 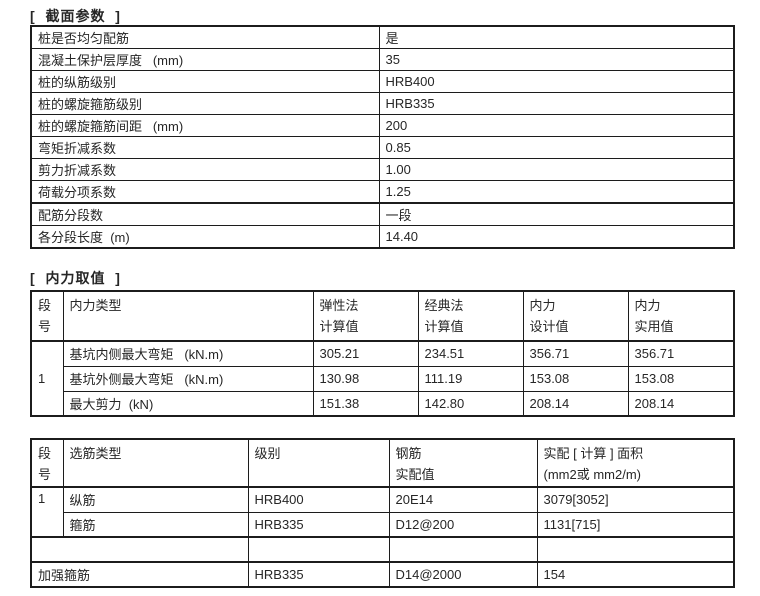 I want to click on param-label: 桩的螺旋箍筋间距 (mm), so click(x=205, y=125).